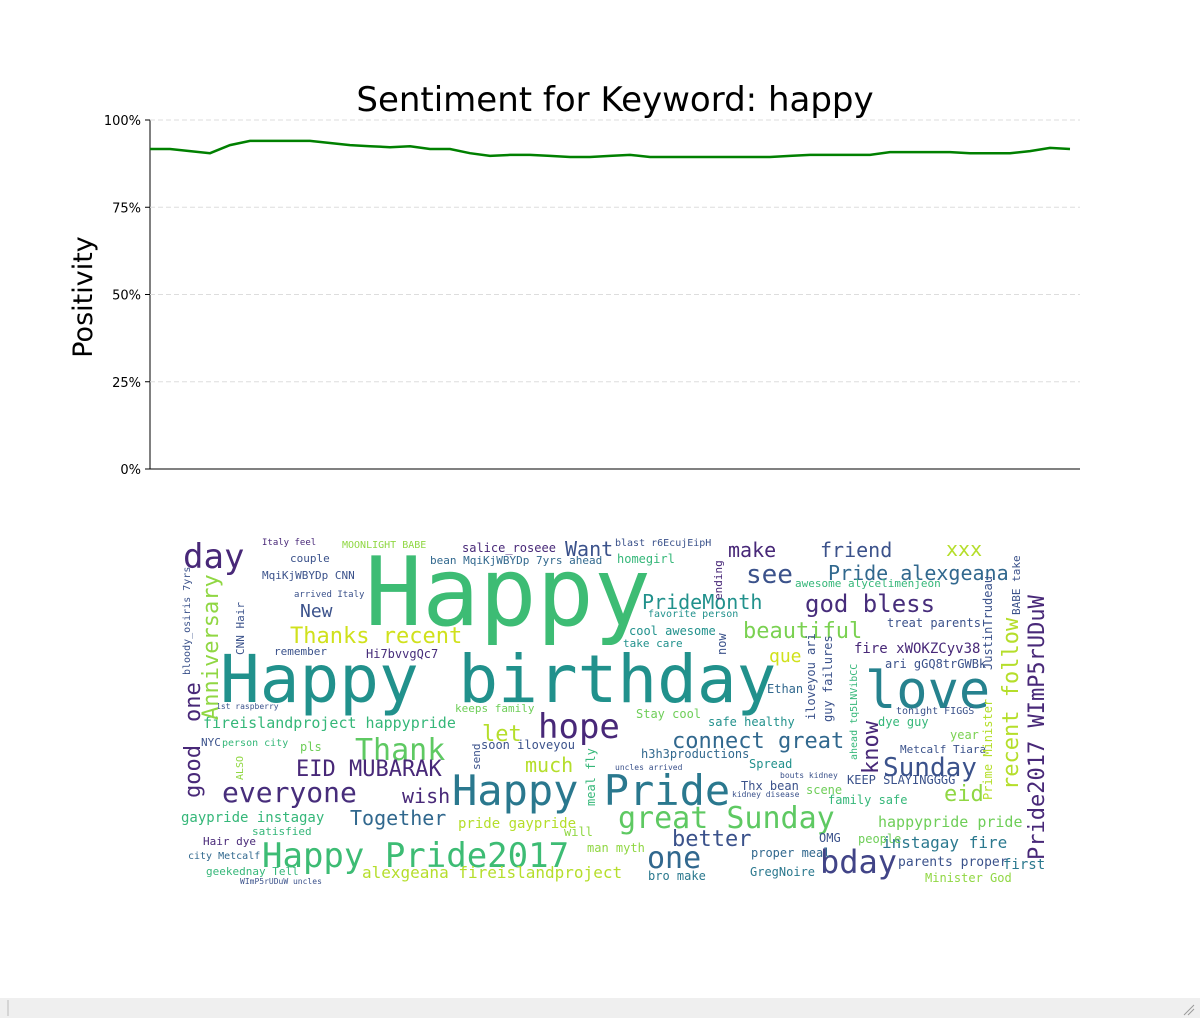 The width and height of the screenshot is (1200, 1018). What do you see at coordinates (247, 706) in the screenshot?
I see `cloud-word: 1st raspberry` at bounding box center [247, 706].